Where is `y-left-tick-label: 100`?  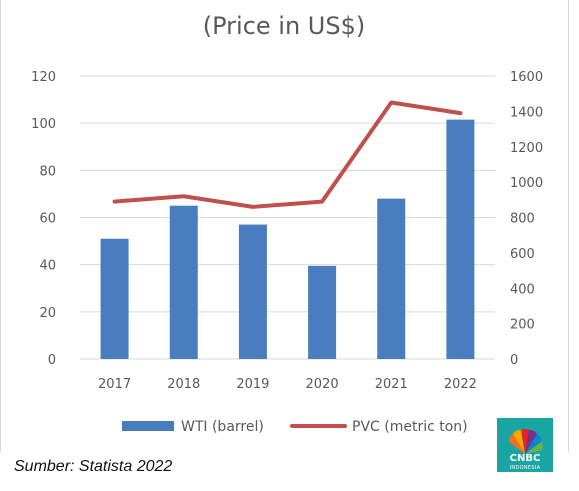 y-left-tick-label: 100 is located at coordinates (43, 124).